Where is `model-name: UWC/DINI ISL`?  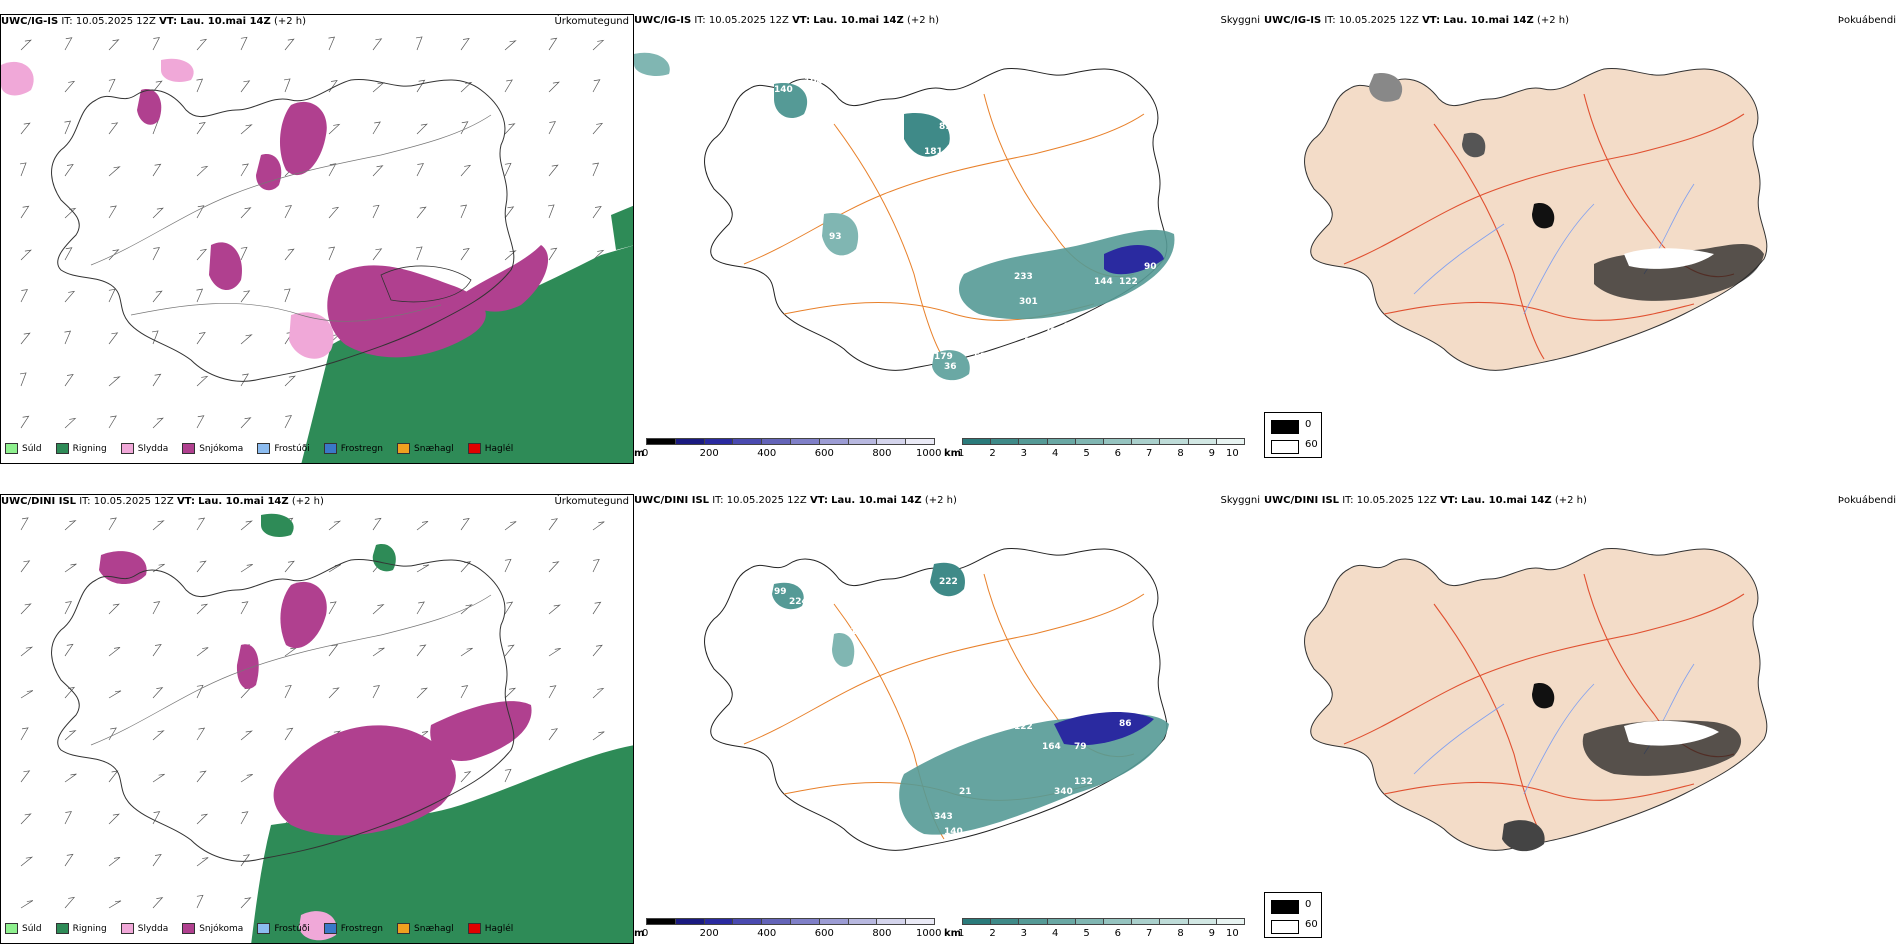 model-name: UWC/DINI ISL is located at coordinates (39, 501).